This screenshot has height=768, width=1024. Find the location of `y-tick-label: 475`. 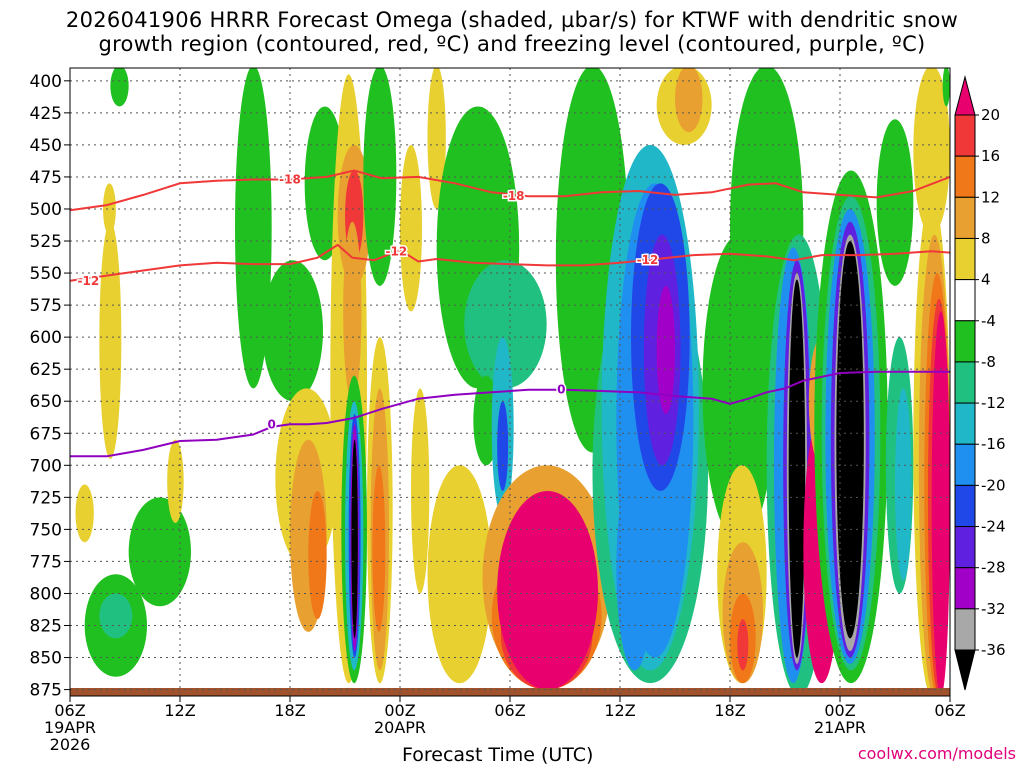

y-tick-label: 475 is located at coordinates (46, 178).